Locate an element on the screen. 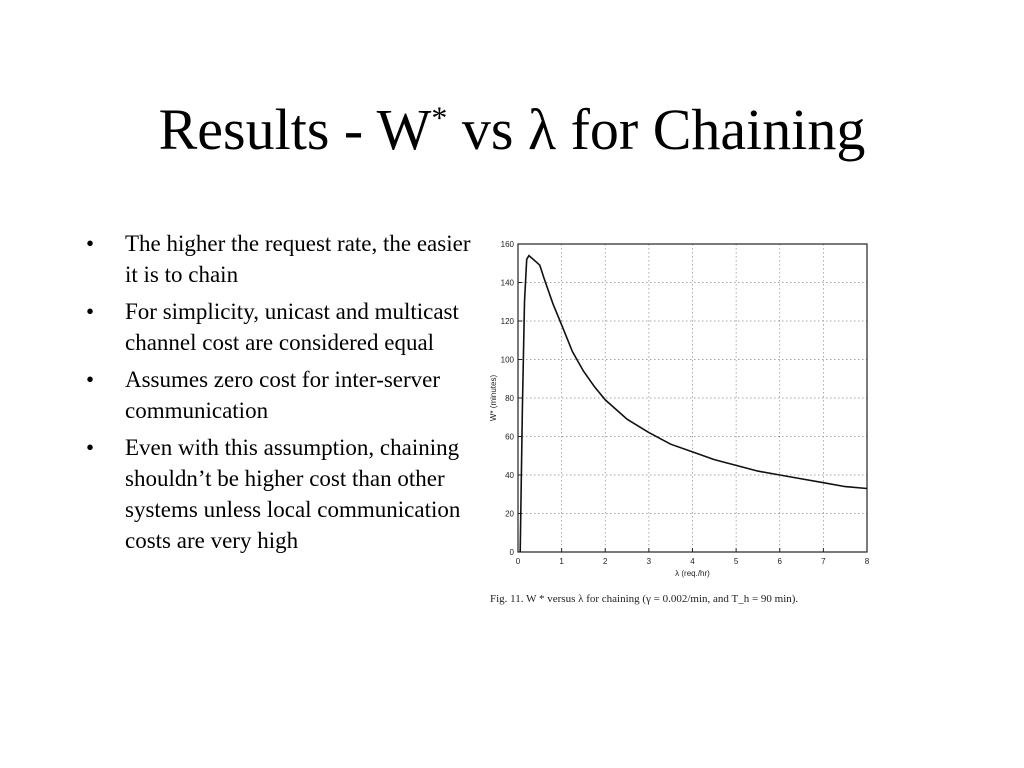 The width and height of the screenshot is (1024, 768). x-tick-label: 0 is located at coordinates (518, 561).